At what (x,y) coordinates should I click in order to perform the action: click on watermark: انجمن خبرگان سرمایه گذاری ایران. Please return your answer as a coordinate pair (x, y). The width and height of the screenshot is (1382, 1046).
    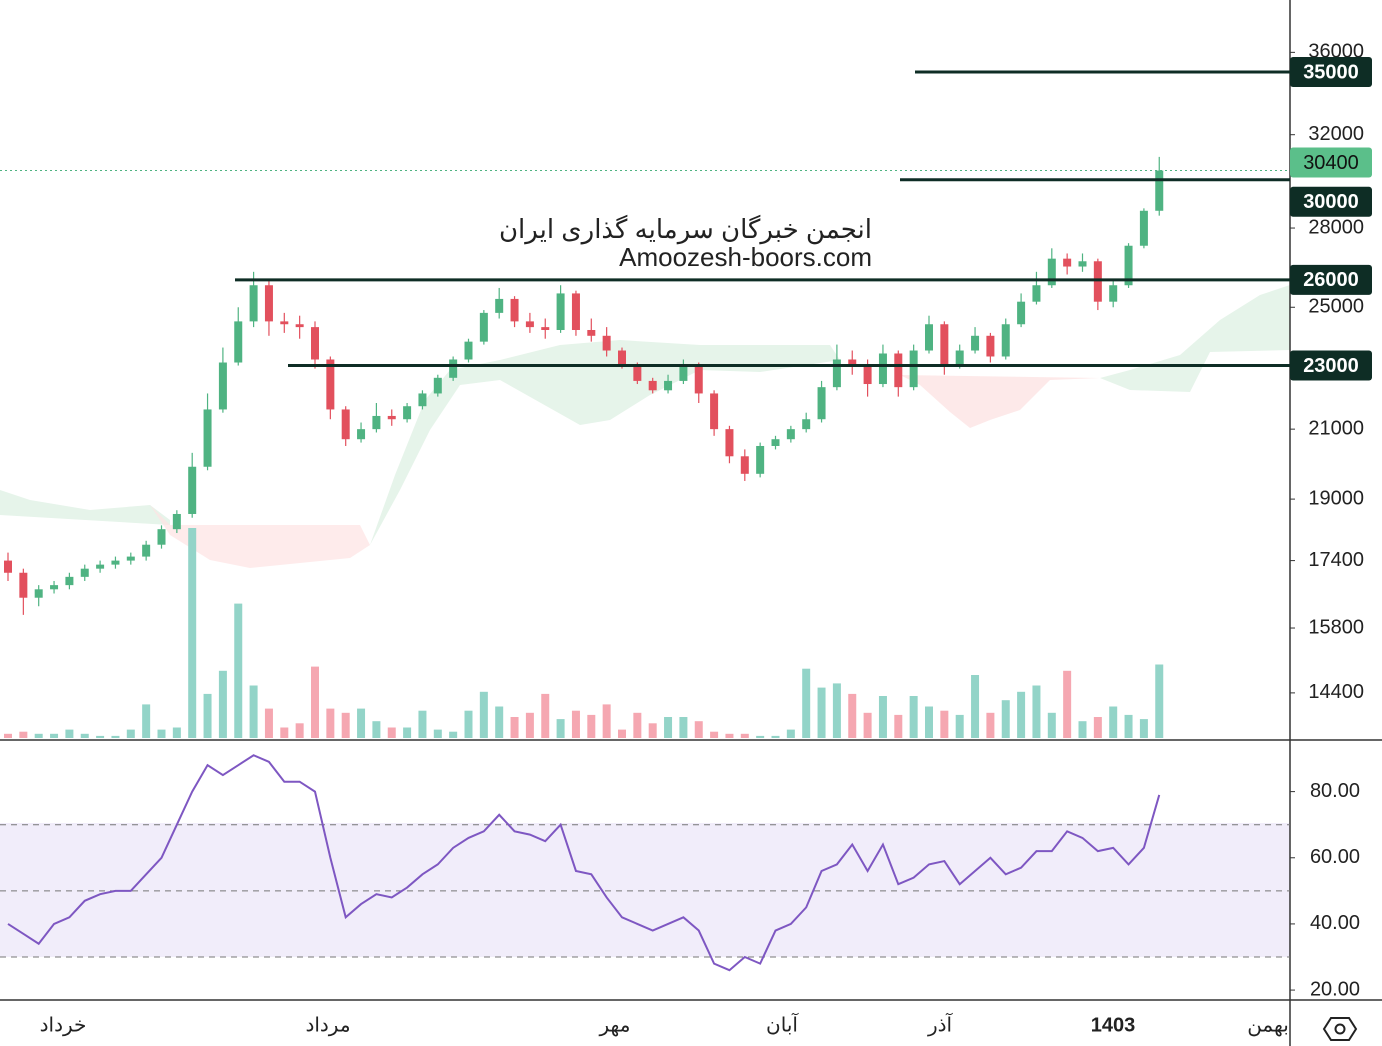
    Looking at the image, I should click on (685, 229).